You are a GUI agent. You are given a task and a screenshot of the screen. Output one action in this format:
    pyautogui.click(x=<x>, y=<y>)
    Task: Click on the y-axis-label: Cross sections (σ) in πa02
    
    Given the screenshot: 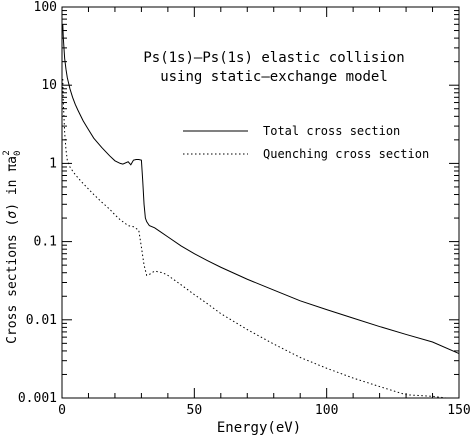 What is the action you would take?
    pyautogui.click(x=12, y=247)
    